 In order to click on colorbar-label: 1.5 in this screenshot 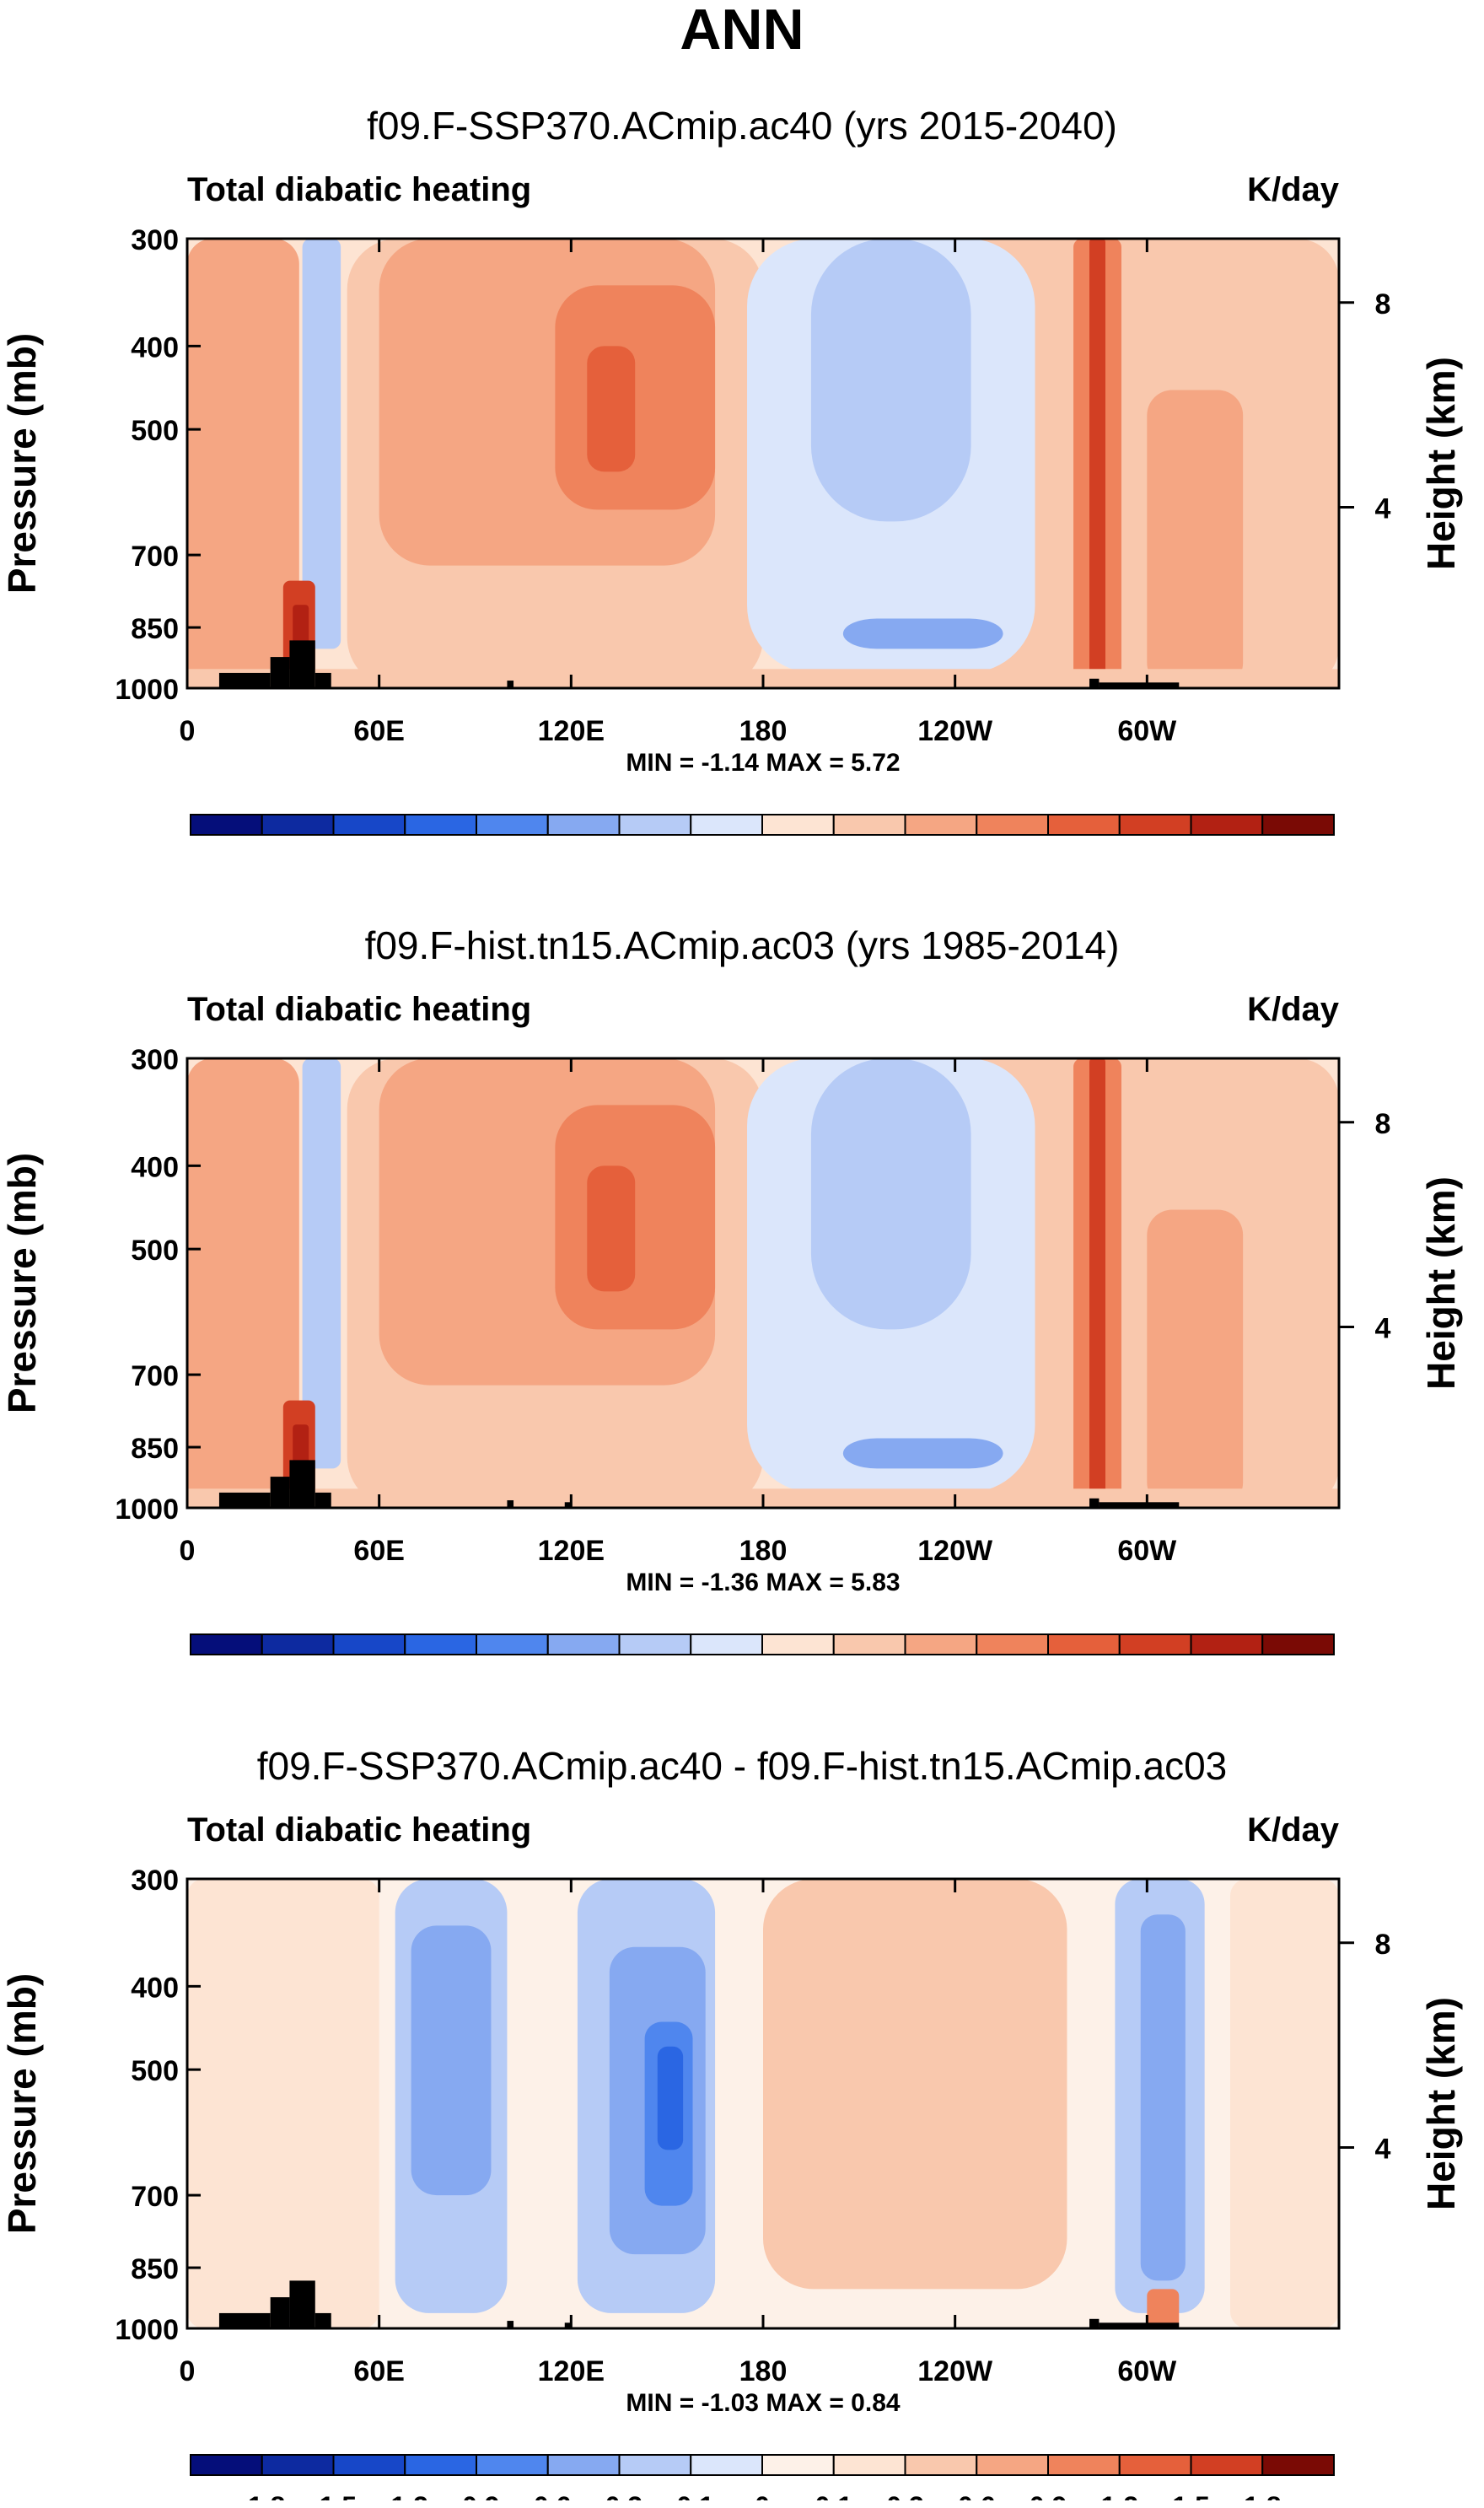, I will do `click(1190, 2495)`.